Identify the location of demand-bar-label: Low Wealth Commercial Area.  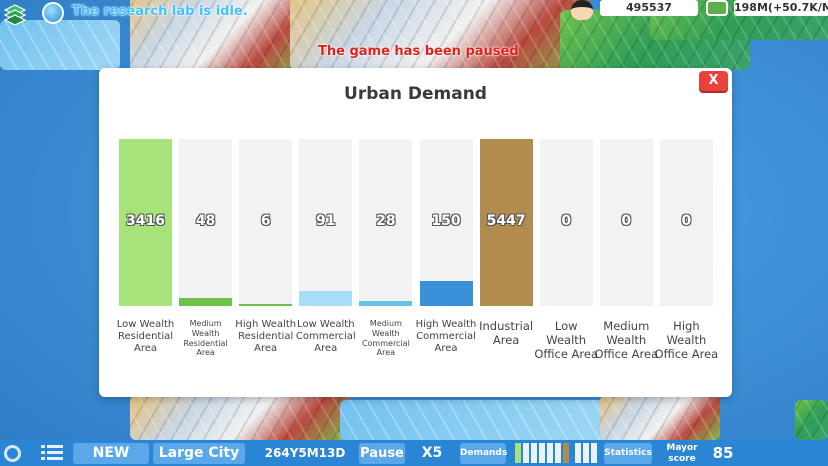
(325, 337).